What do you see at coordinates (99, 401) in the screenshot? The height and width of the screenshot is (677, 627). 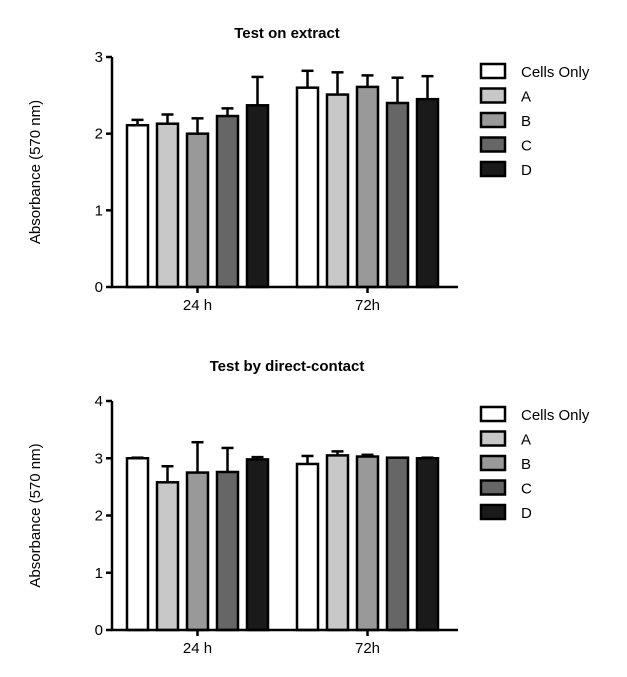 I see `y-tick-label: 4` at bounding box center [99, 401].